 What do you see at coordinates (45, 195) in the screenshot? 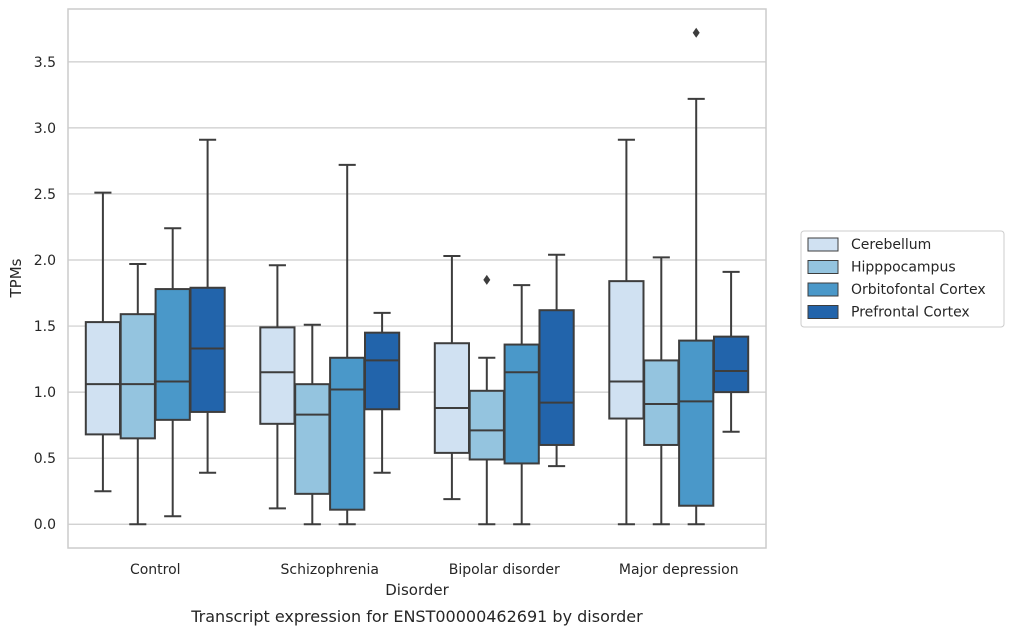
I see `y-tick-label: 2.5` at bounding box center [45, 195].